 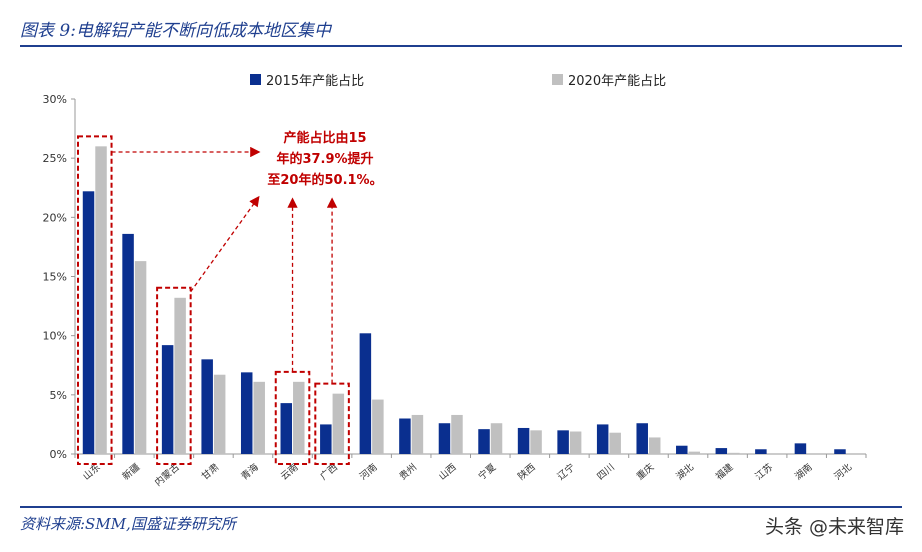 I want to click on annotation-line-1: 年的37.9%提升, so click(x=324, y=159).